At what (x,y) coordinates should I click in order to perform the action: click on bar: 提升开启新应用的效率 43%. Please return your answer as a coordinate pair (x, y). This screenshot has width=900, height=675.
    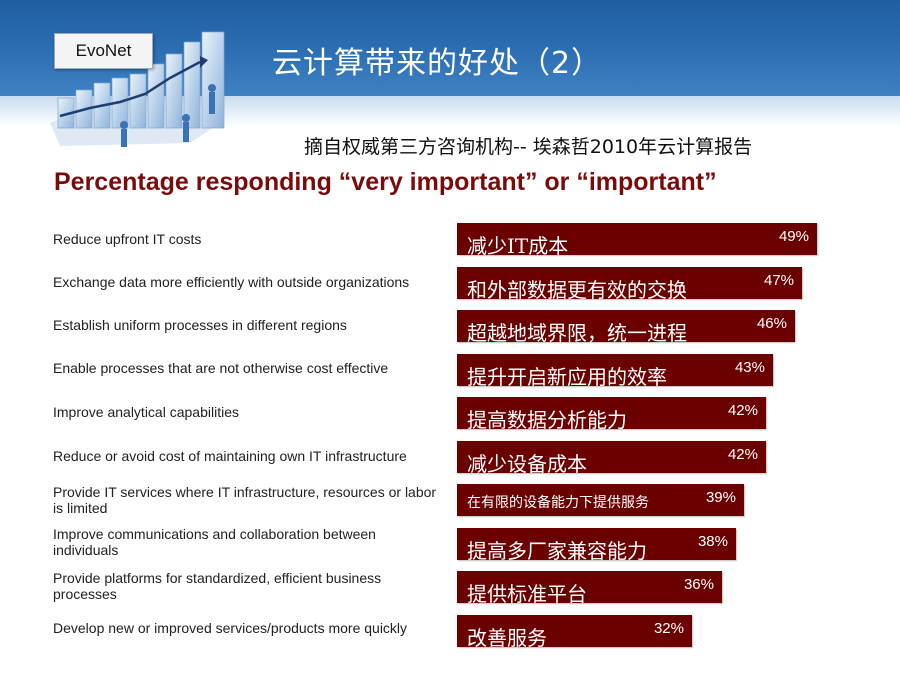
    Looking at the image, I should click on (615, 371).